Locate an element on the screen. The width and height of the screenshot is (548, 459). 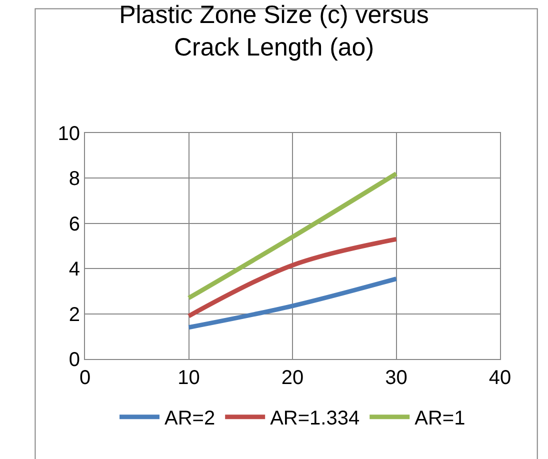
x-tick-label: 30 is located at coordinates (396, 378).